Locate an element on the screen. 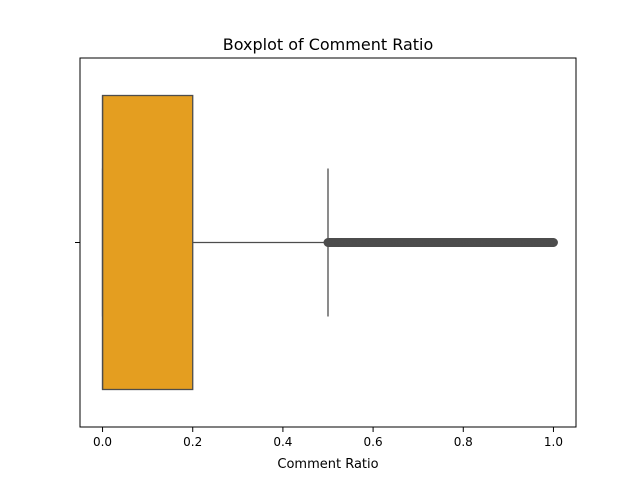 The image size is (640, 480). x-tick-label: 0.8 is located at coordinates (463, 442).